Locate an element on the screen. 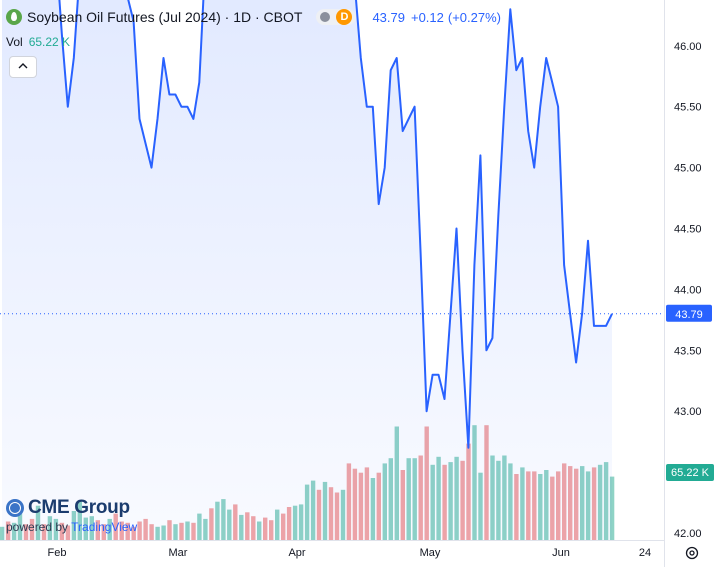 This screenshot has width=718, height=567. last-price-tag: 43.79 is located at coordinates (689, 313).